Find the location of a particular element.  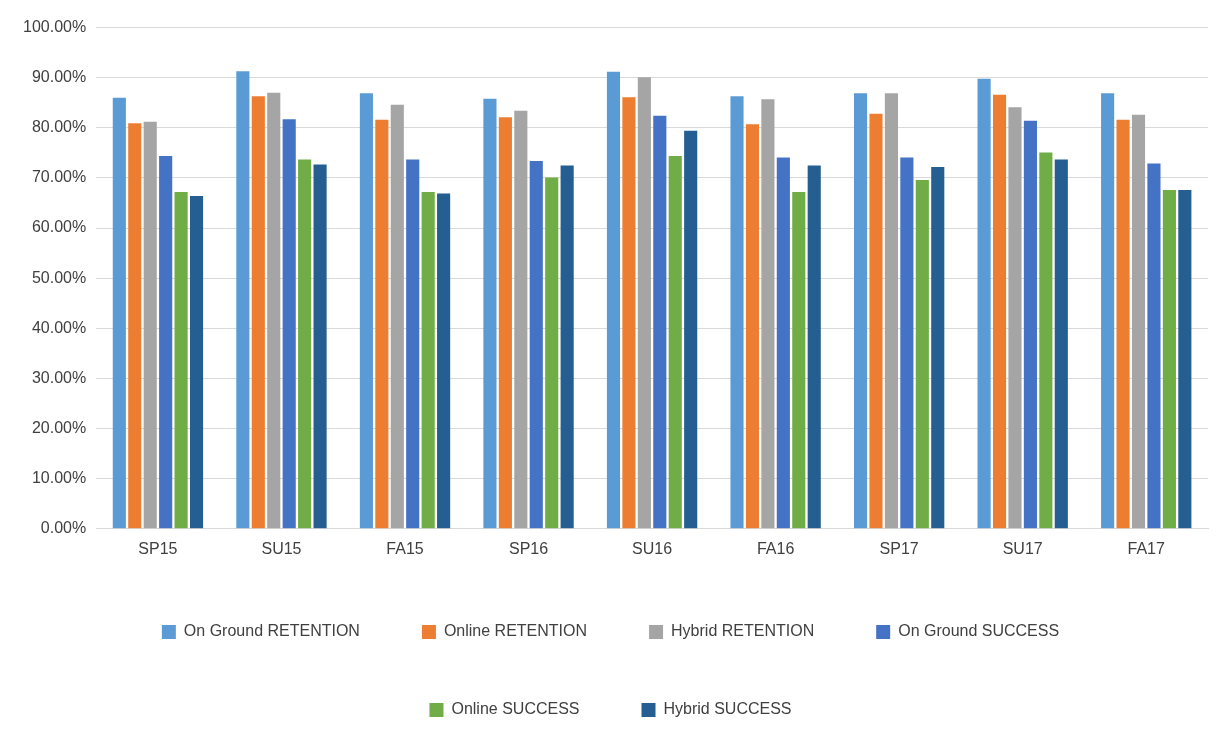

legend-label: Hybrid SUCCESS is located at coordinates (727, 709).